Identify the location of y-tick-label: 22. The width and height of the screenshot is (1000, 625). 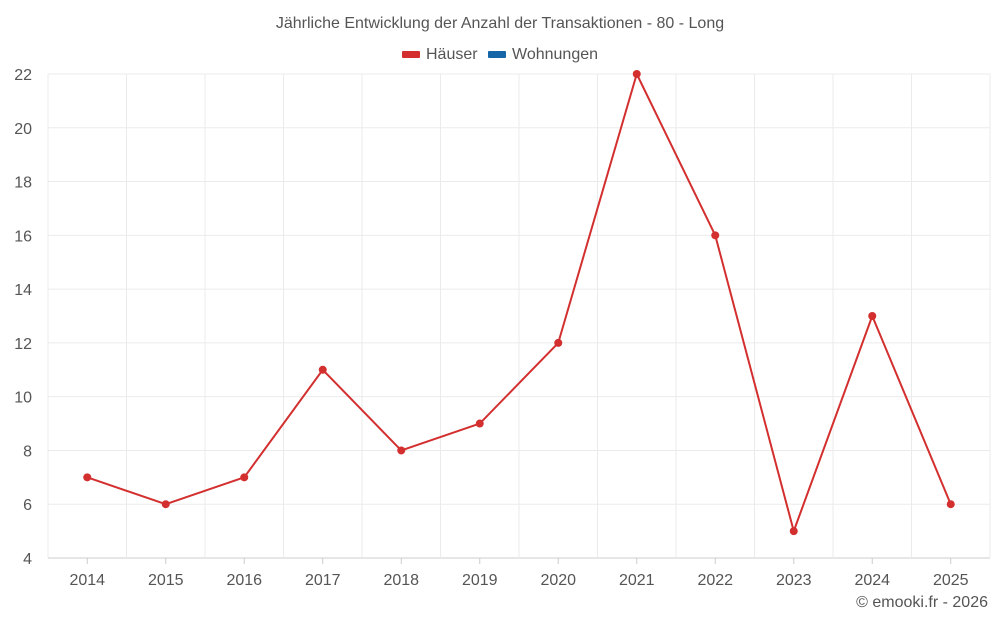
(23, 75).